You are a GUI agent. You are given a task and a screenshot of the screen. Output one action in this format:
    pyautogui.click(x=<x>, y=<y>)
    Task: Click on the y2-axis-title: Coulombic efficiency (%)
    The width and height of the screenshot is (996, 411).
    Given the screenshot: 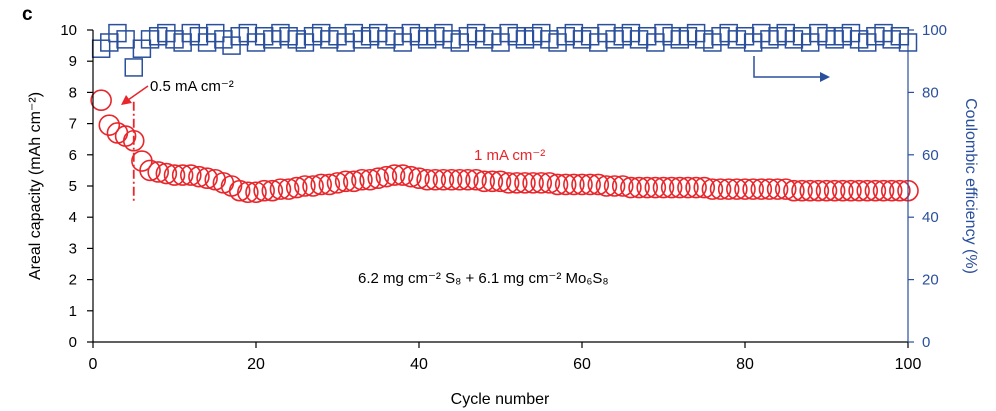 What is the action you would take?
    pyautogui.click(x=970, y=186)
    